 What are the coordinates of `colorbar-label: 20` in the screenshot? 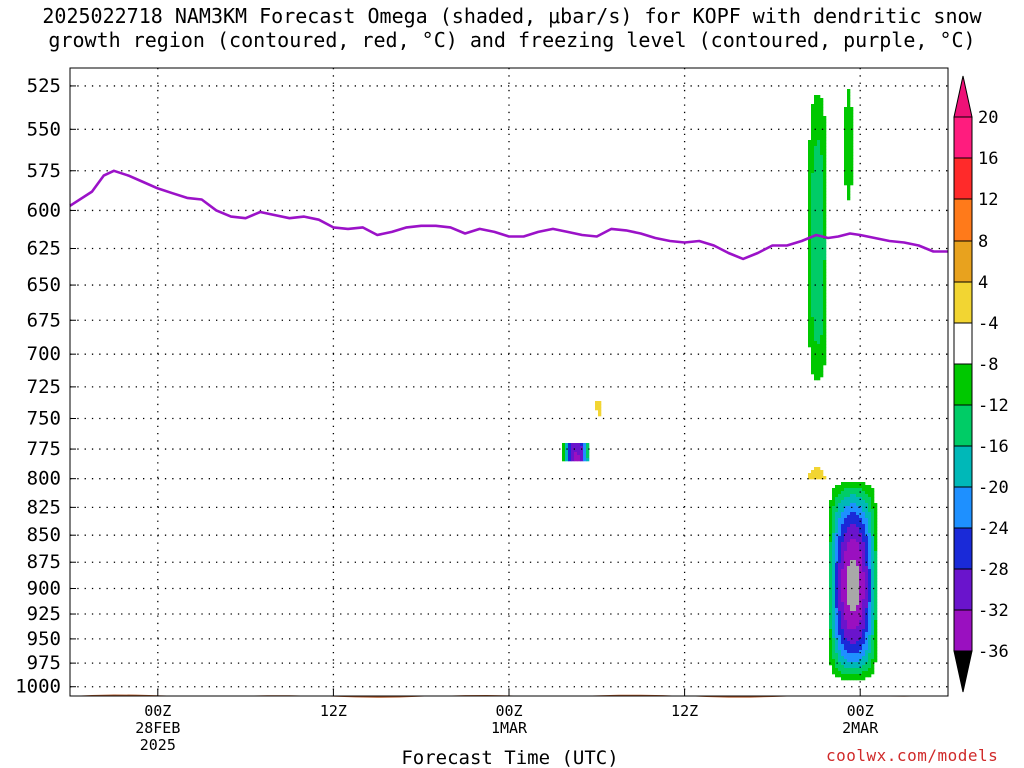 It's located at (988, 118).